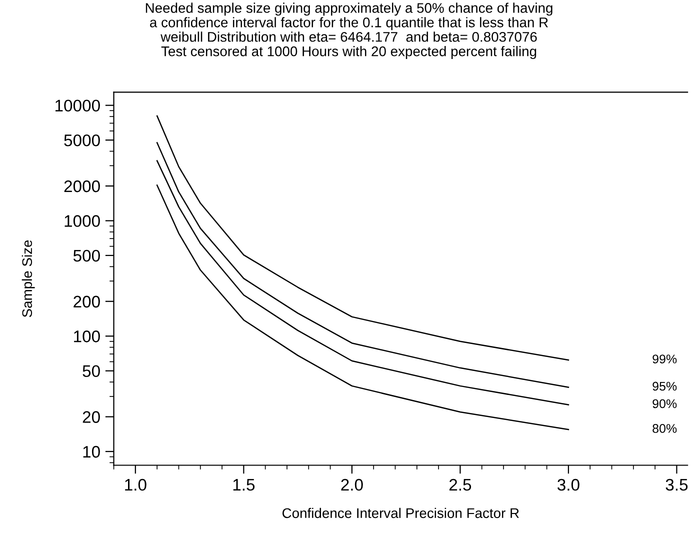 Image resolution: width=698 pixels, height=536 pixels. What do you see at coordinates (460, 484) in the screenshot?
I see `x-tick-label: 2.5` at bounding box center [460, 484].